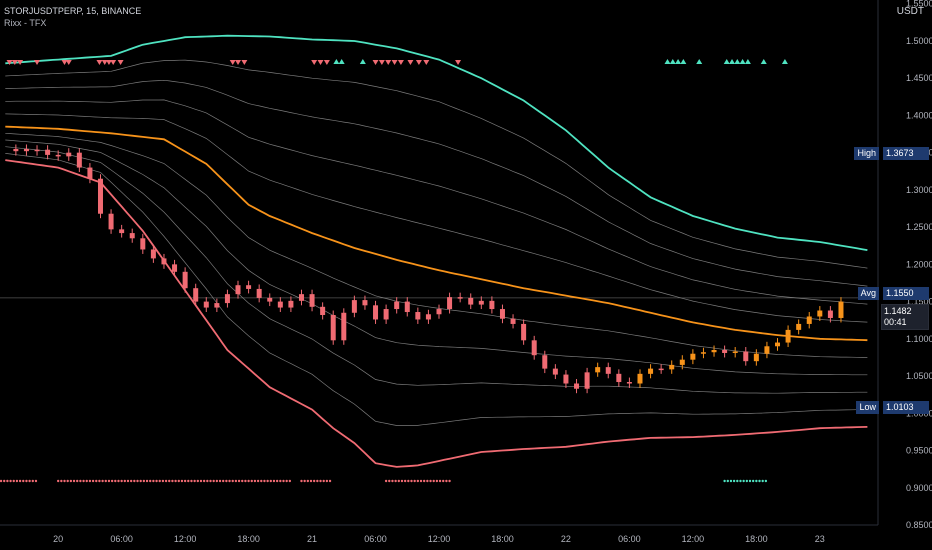  What do you see at coordinates (820, 539) in the screenshot?
I see `x-tick-label: 23` at bounding box center [820, 539].